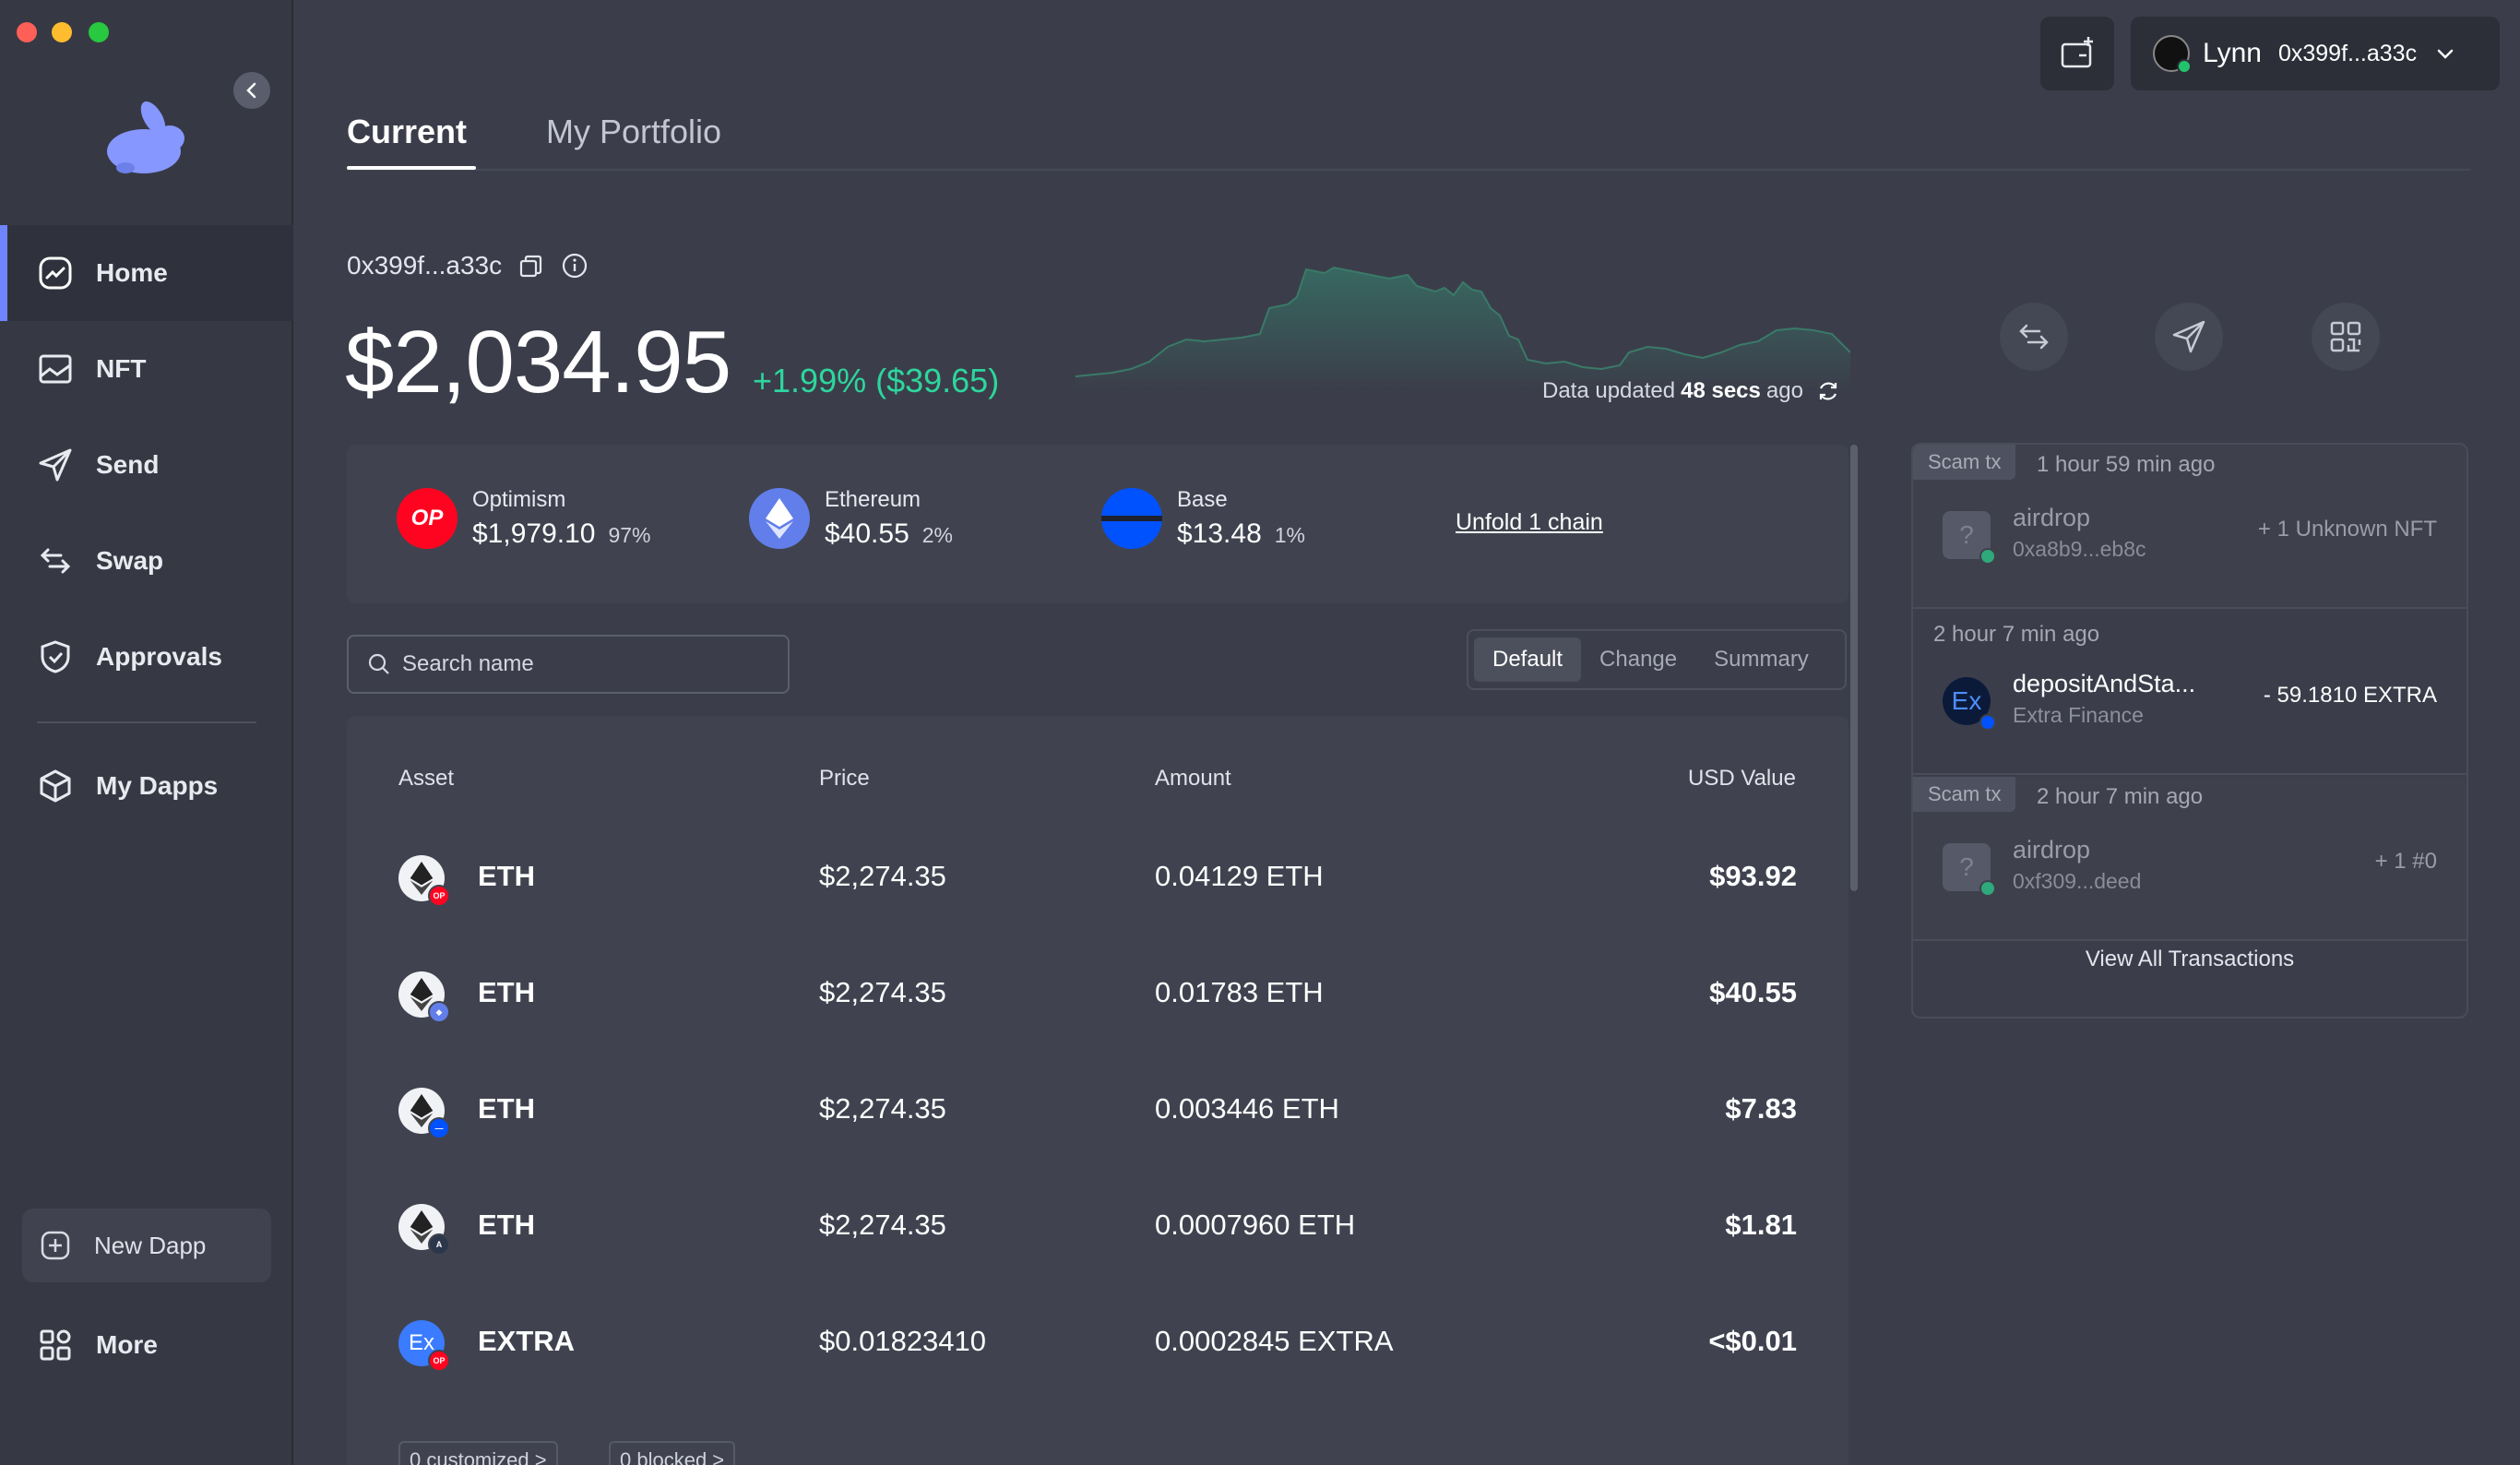  I want to click on table-row: — ETH $2,274.35 0.003446 ETH $7.83, so click(1097, 1106).